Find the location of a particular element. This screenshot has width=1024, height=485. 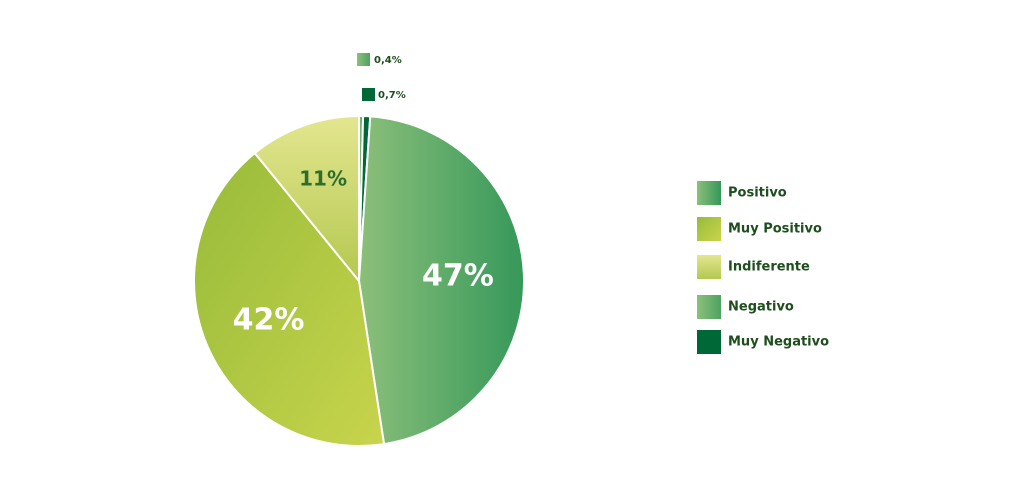

value-label: 11% is located at coordinates (323, 178).